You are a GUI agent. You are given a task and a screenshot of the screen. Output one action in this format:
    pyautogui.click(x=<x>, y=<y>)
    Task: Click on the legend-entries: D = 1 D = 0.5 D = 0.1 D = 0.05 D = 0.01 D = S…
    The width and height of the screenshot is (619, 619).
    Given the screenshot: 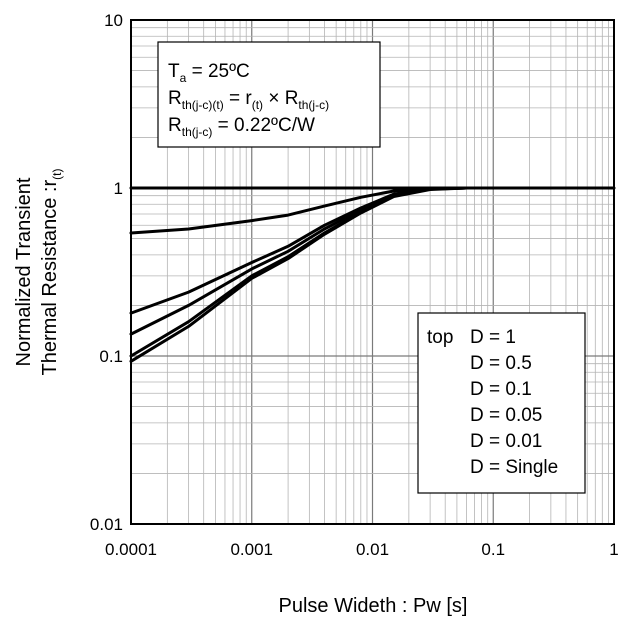 What is the action you would take?
    pyautogui.click(x=514, y=402)
    